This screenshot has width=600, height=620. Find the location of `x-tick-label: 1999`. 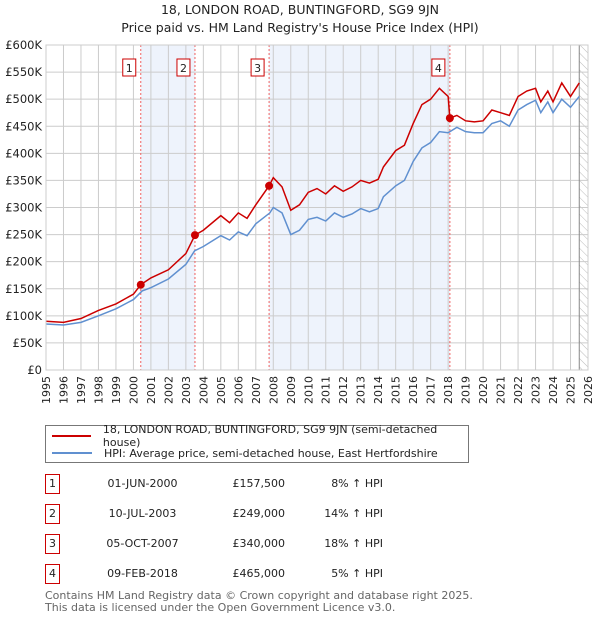

x-tick-label: 1999 is located at coordinates (116, 390).